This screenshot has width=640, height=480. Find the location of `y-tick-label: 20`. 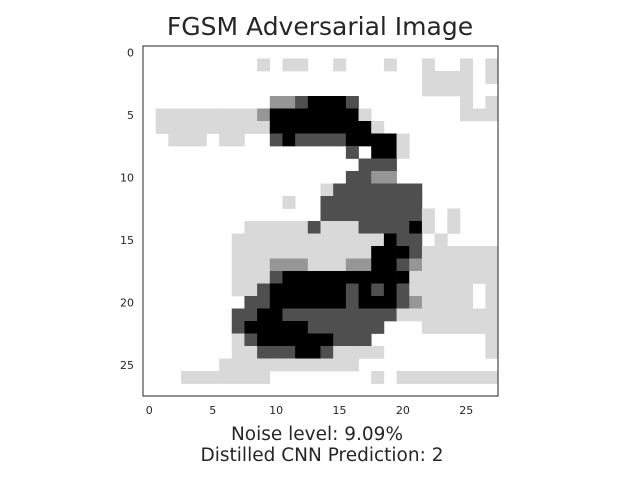

y-tick-label: 20 is located at coordinates (127, 302).